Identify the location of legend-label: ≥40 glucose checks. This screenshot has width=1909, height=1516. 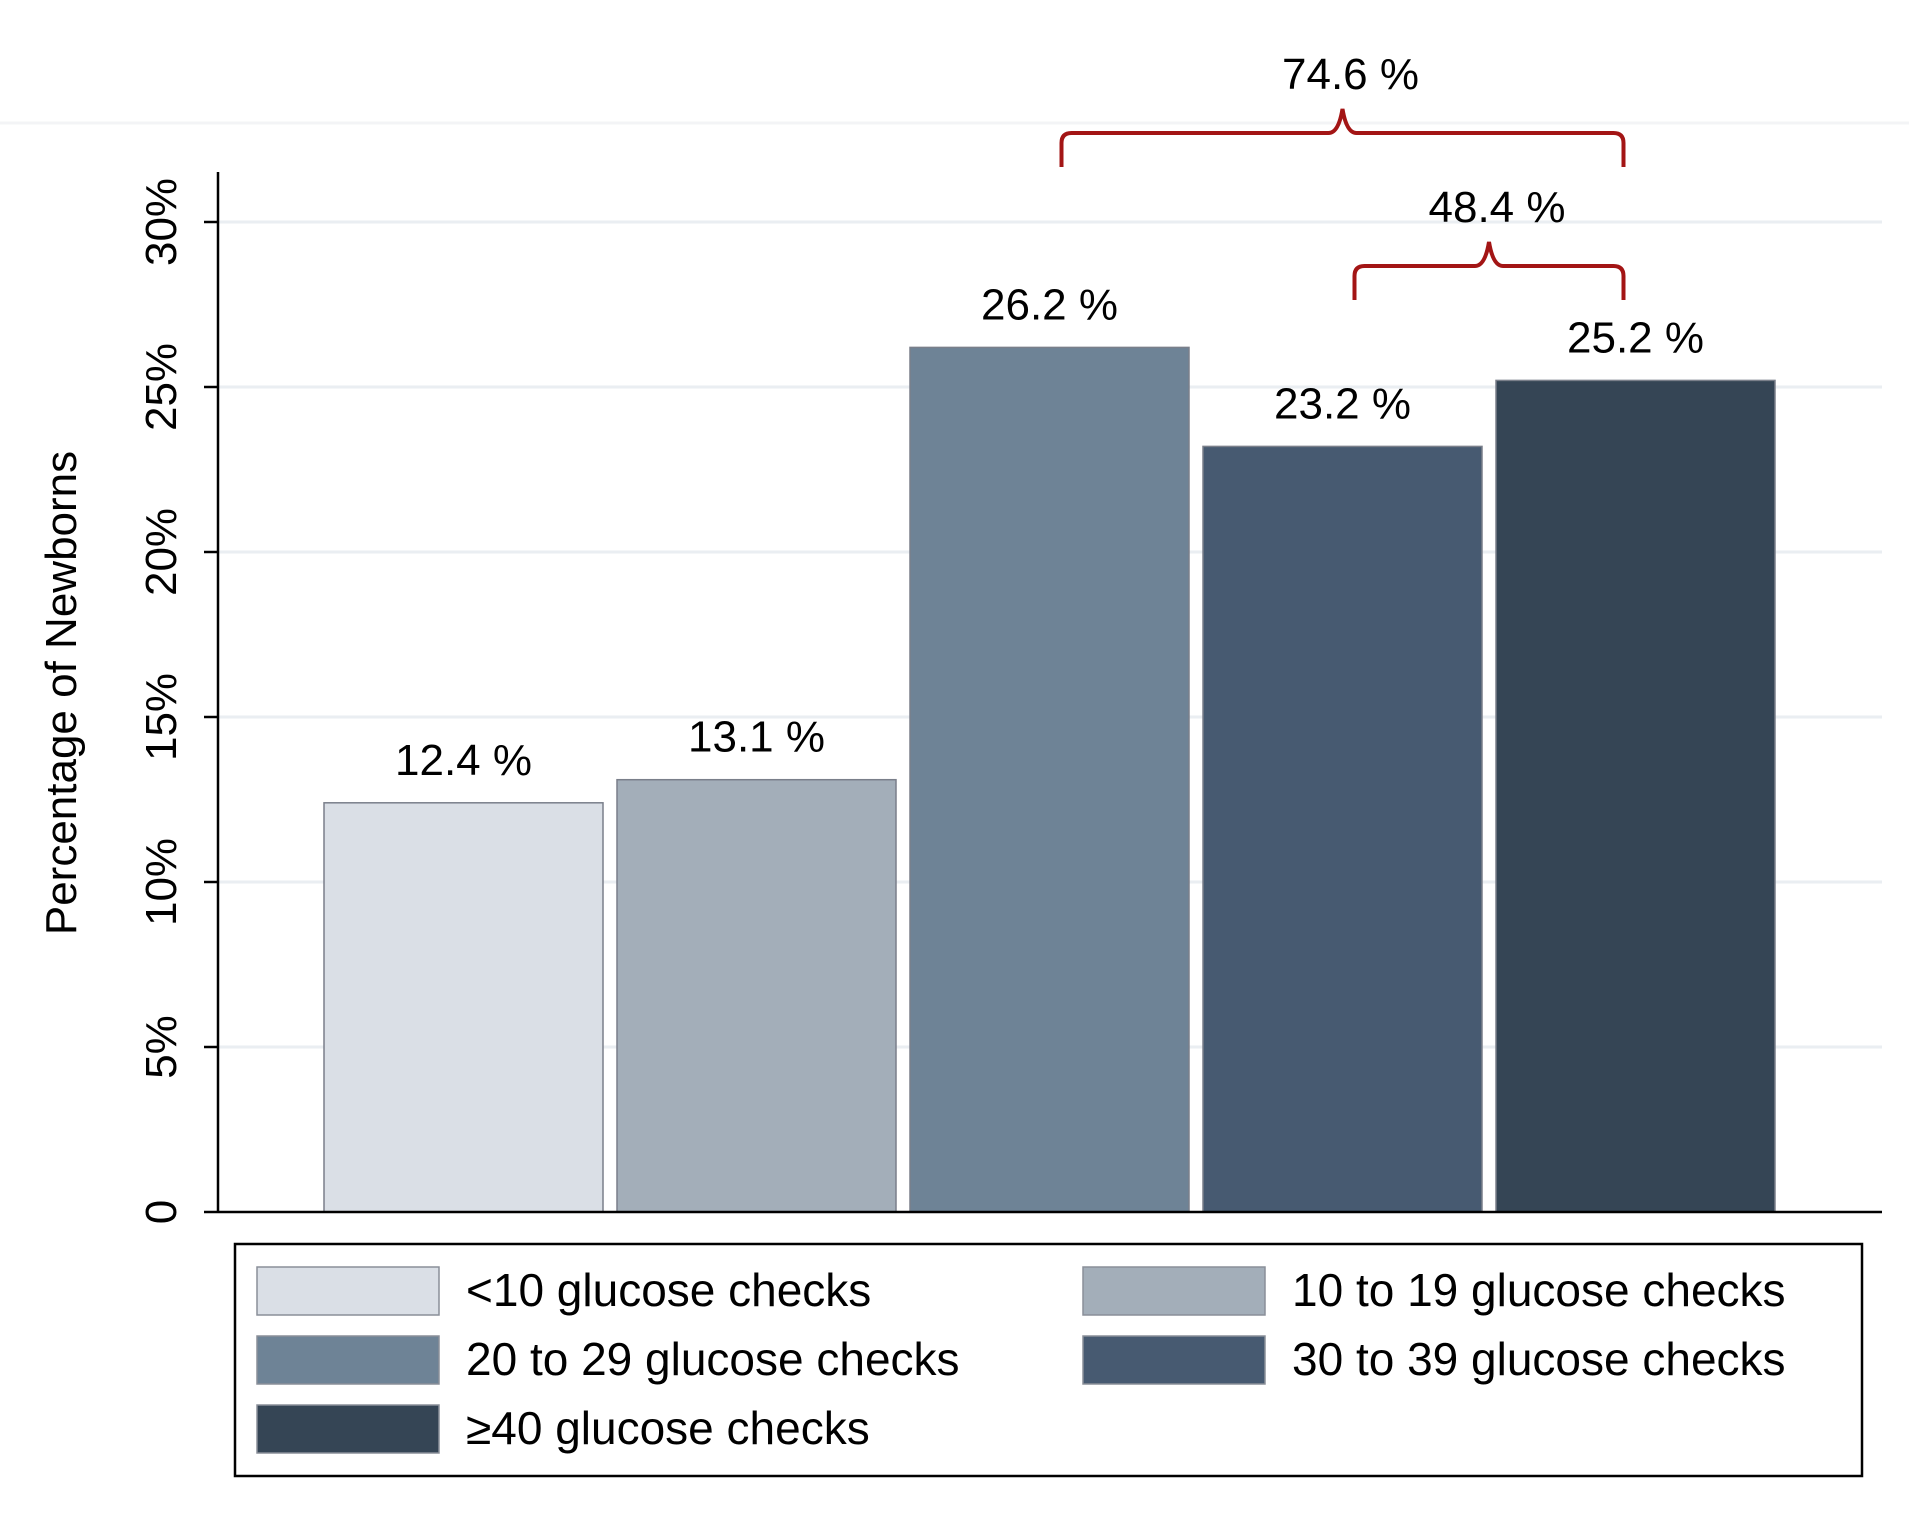
(668, 1428).